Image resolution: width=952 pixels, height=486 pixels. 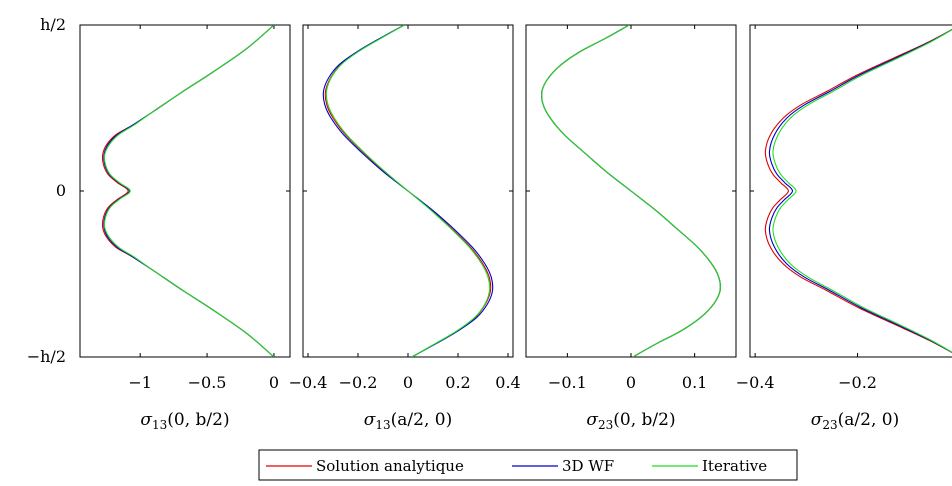 What do you see at coordinates (507, 382) in the screenshot?
I see `x-tick-label: 0.4` at bounding box center [507, 382].